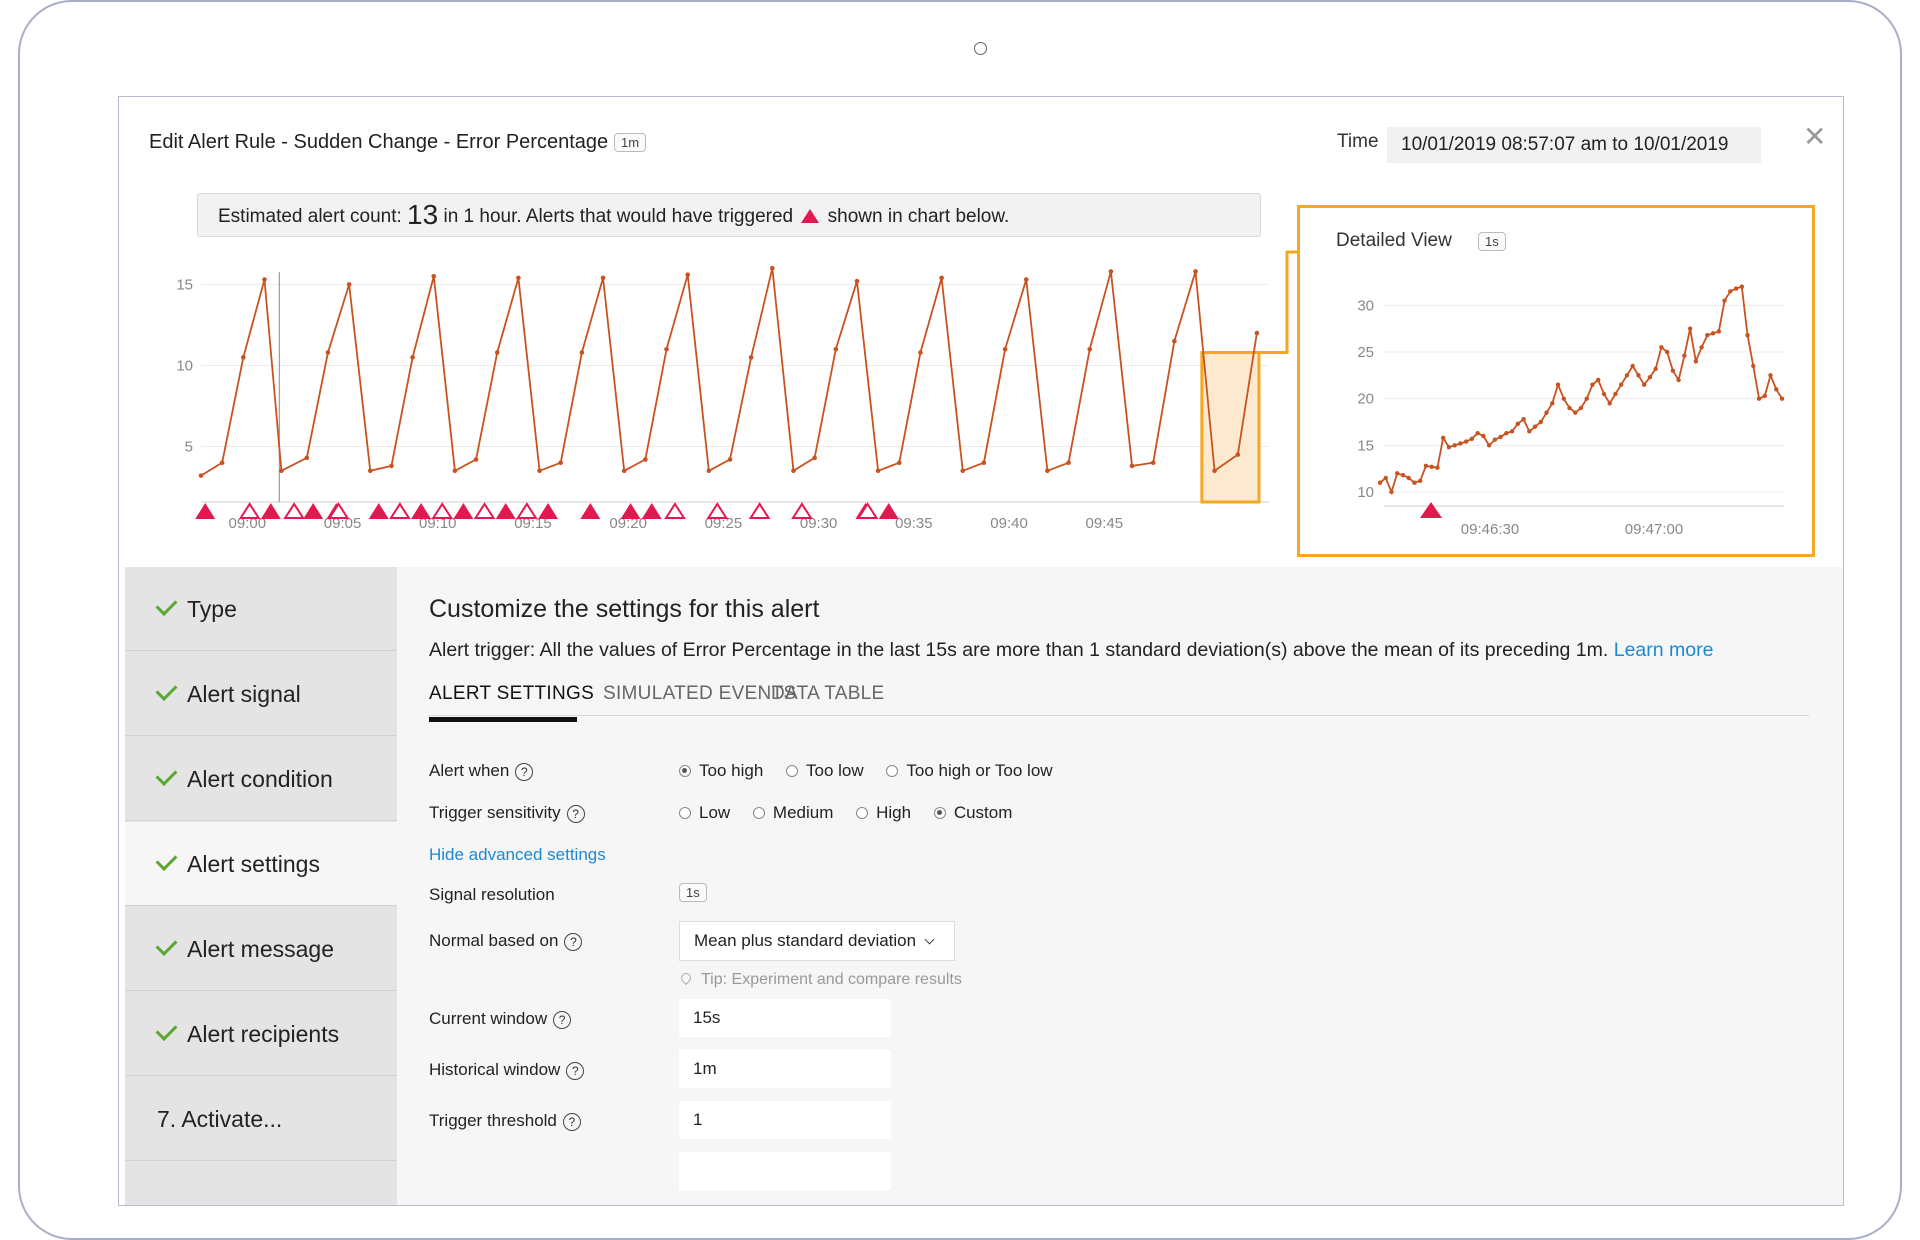 Image resolution: width=1920 pixels, height=1240 pixels. I want to click on sidebar-item-alert-message: Alert message, so click(261, 949).